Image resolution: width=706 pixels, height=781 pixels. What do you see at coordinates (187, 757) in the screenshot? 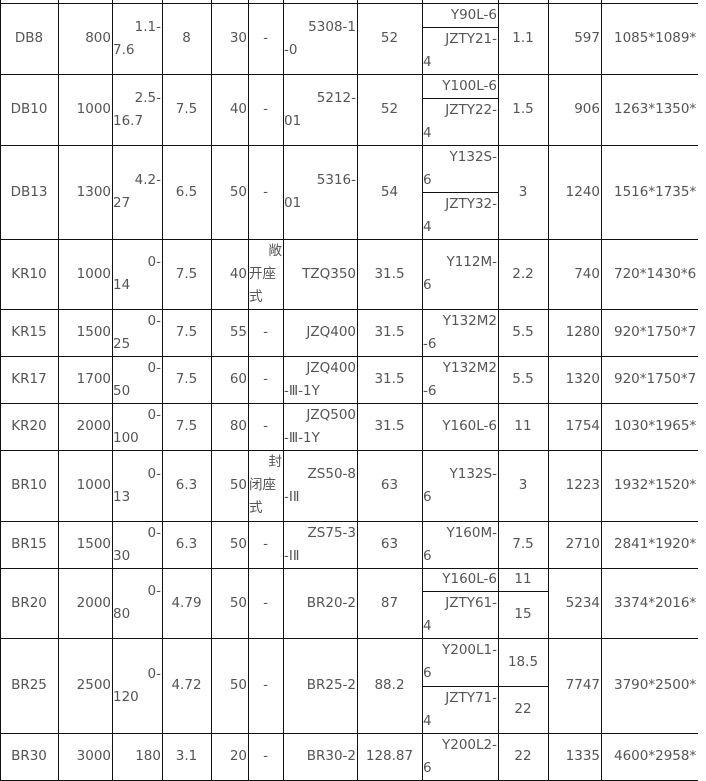
I see `cell-ratio: 3.1` at bounding box center [187, 757].